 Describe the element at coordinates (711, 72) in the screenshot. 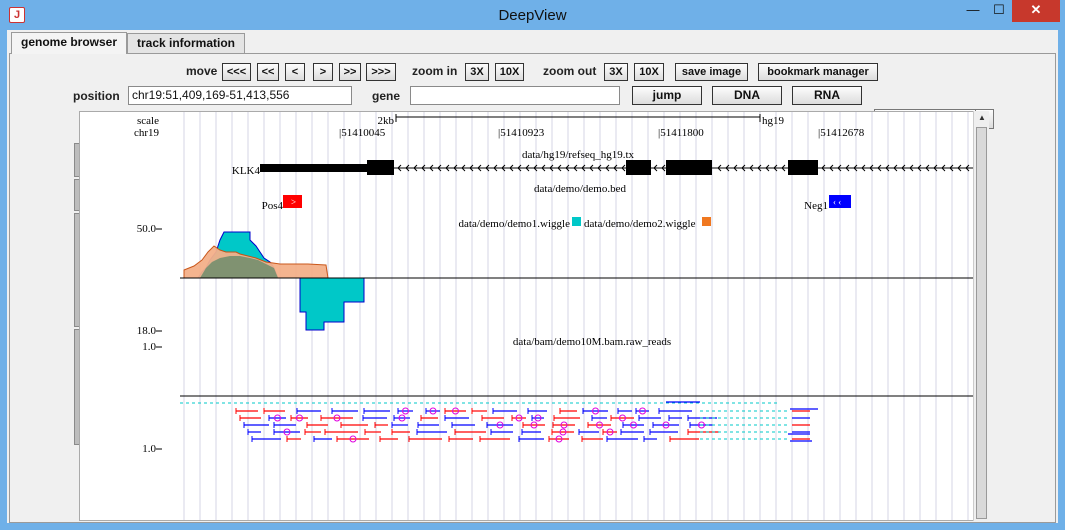

I see `save-image-button: save image` at that location.